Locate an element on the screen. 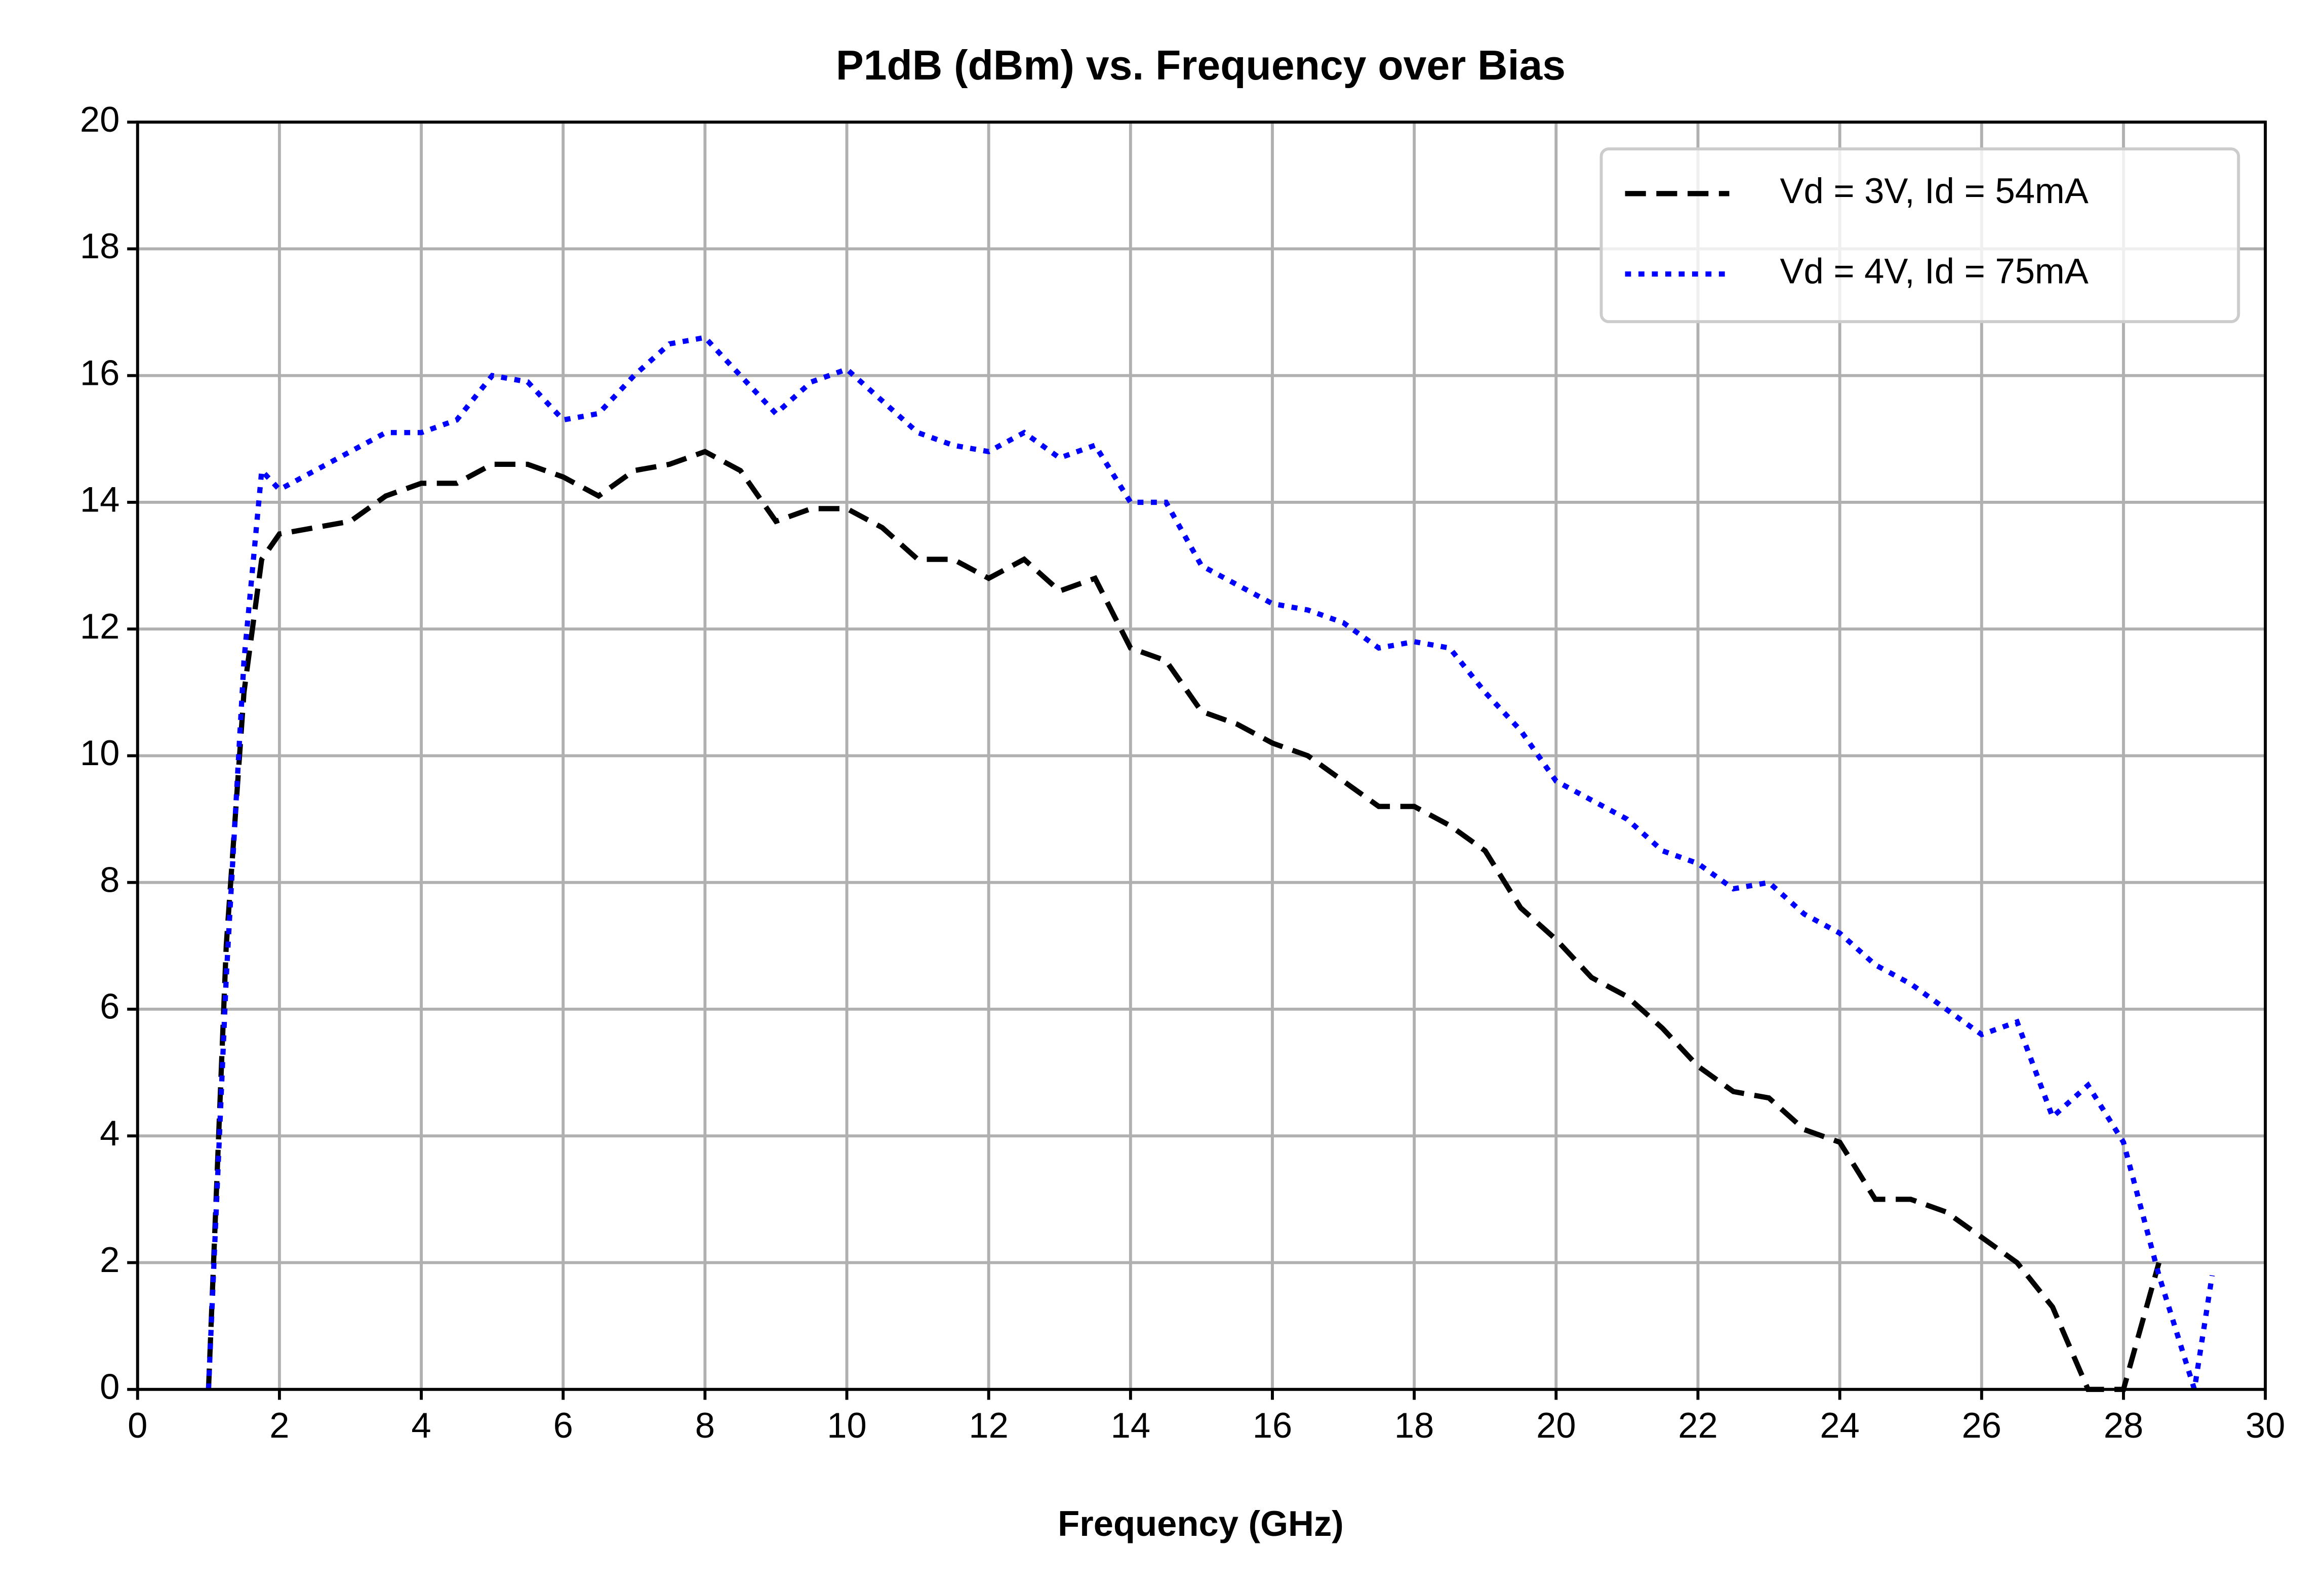 The image size is (2324, 1587). y-tick-label: 4 is located at coordinates (110, 1133).